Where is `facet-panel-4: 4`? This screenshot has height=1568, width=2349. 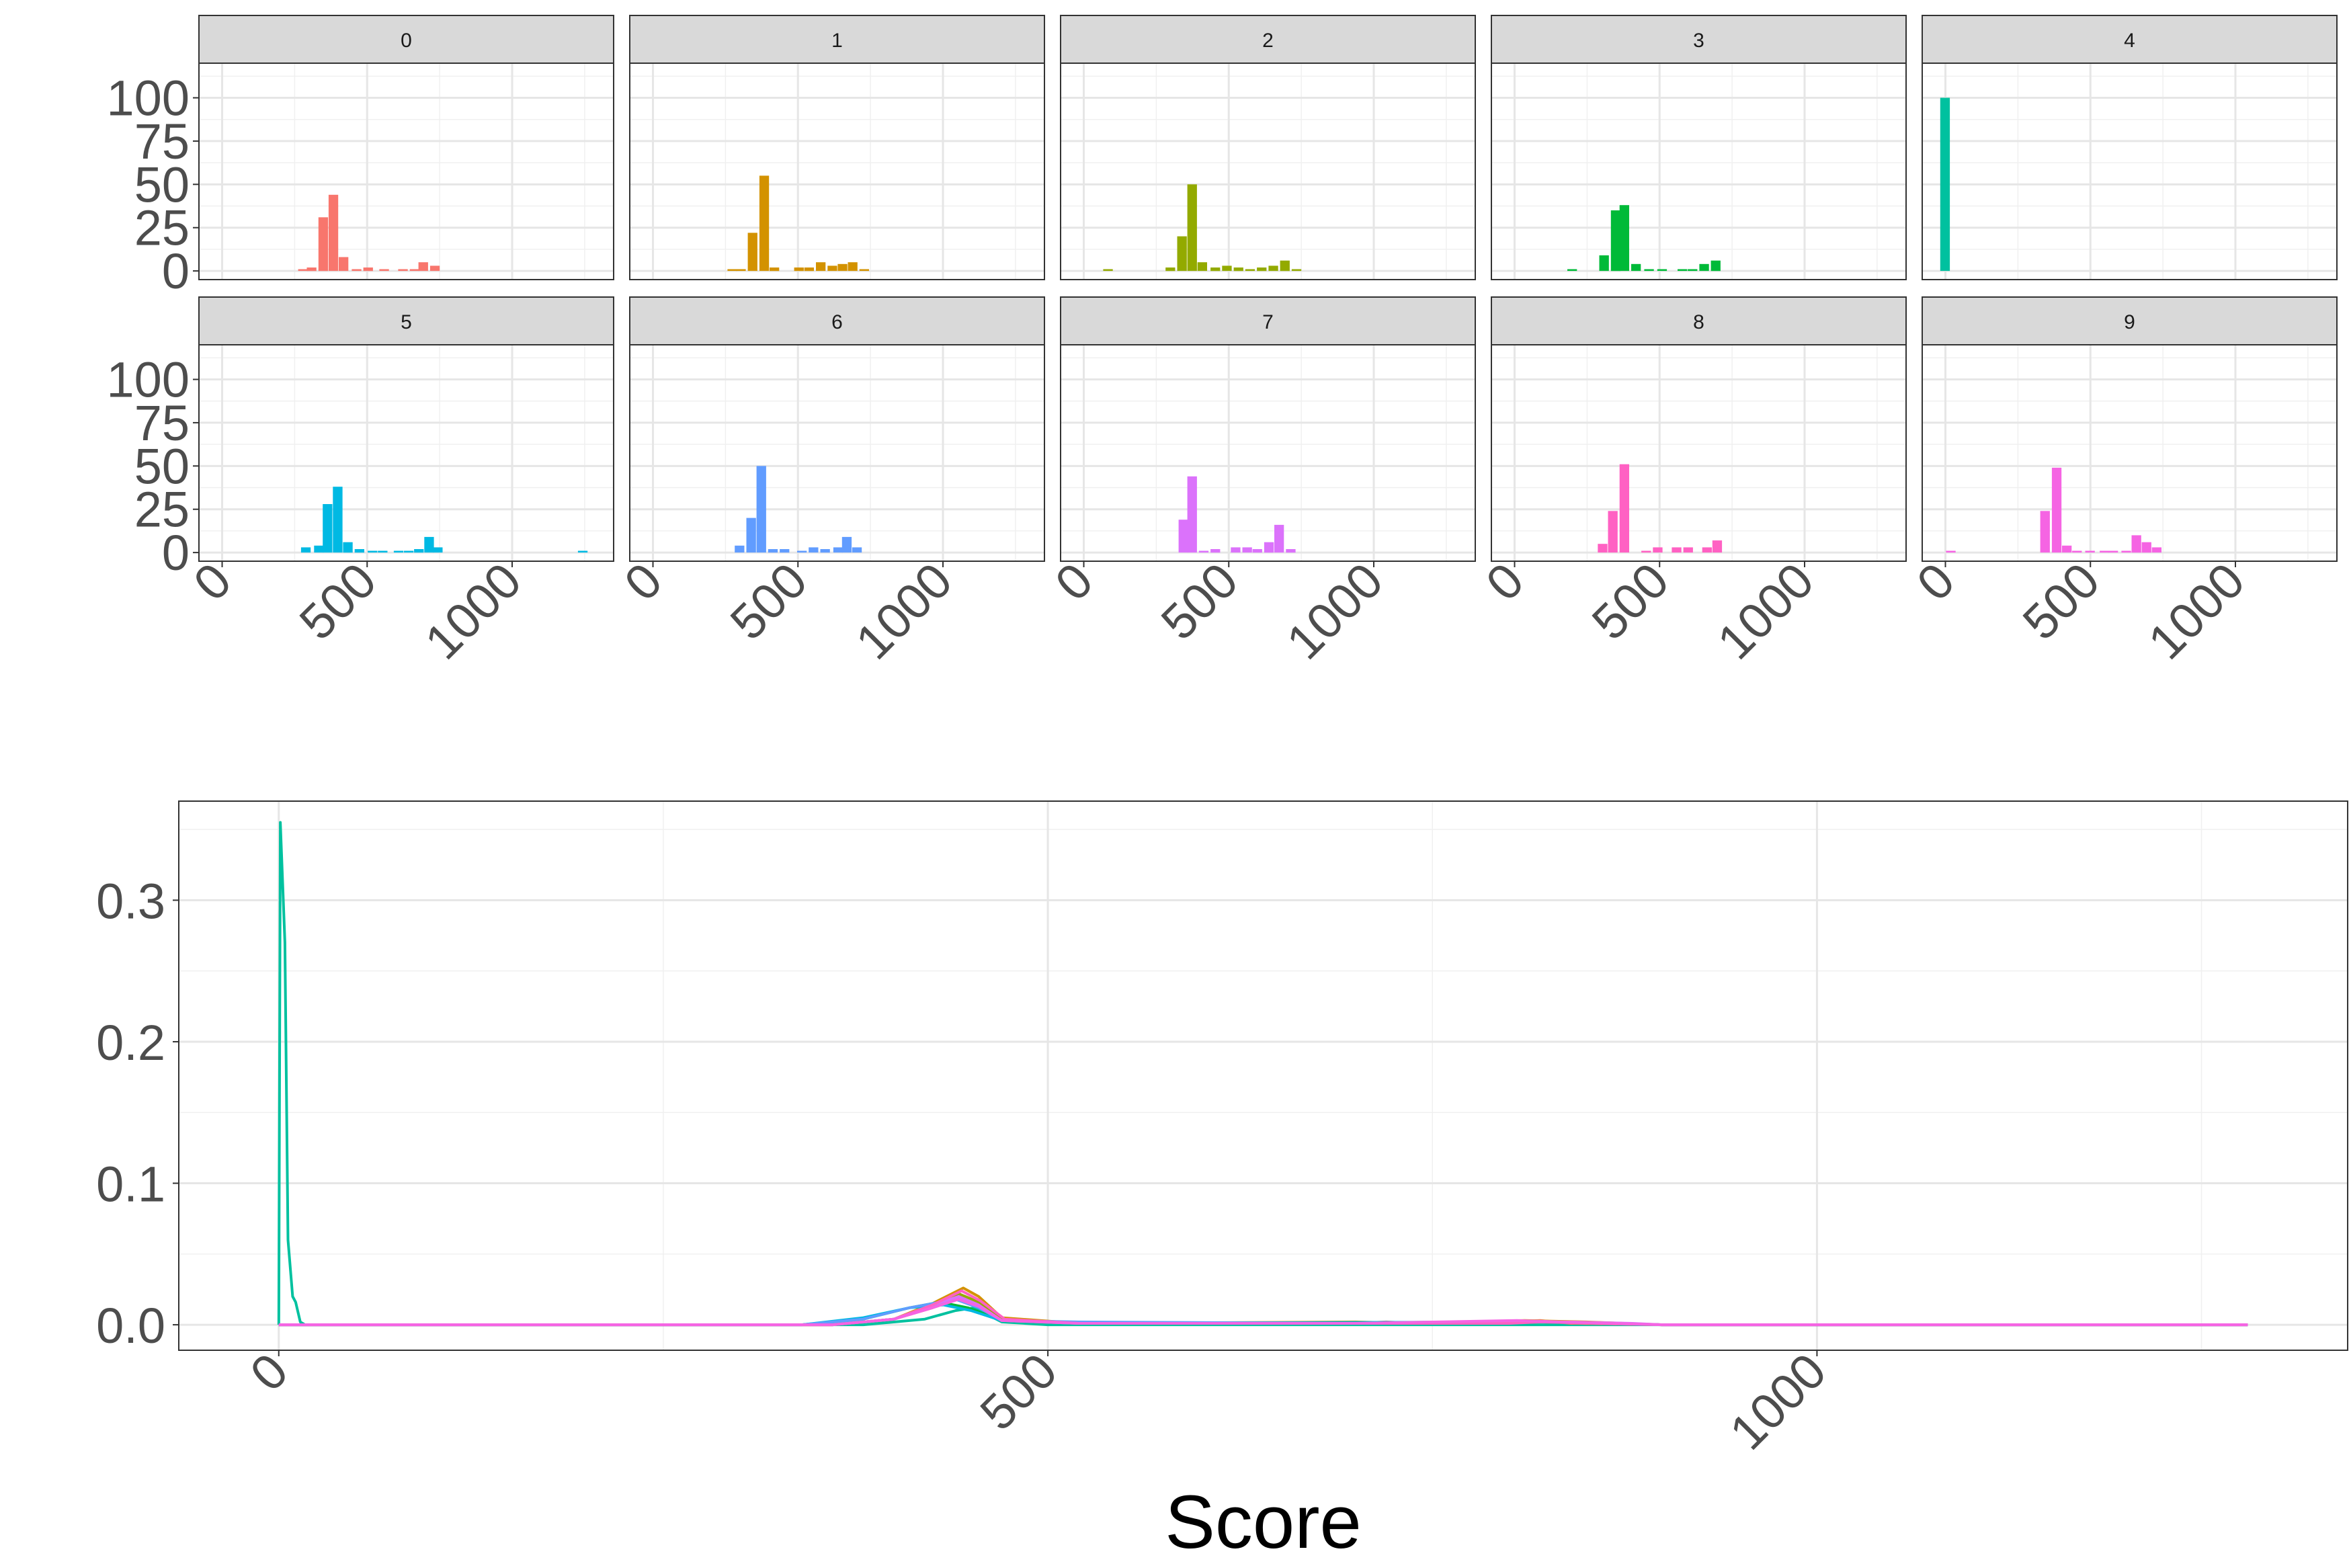 facet-panel-4: 4 is located at coordinates (2130, 147).